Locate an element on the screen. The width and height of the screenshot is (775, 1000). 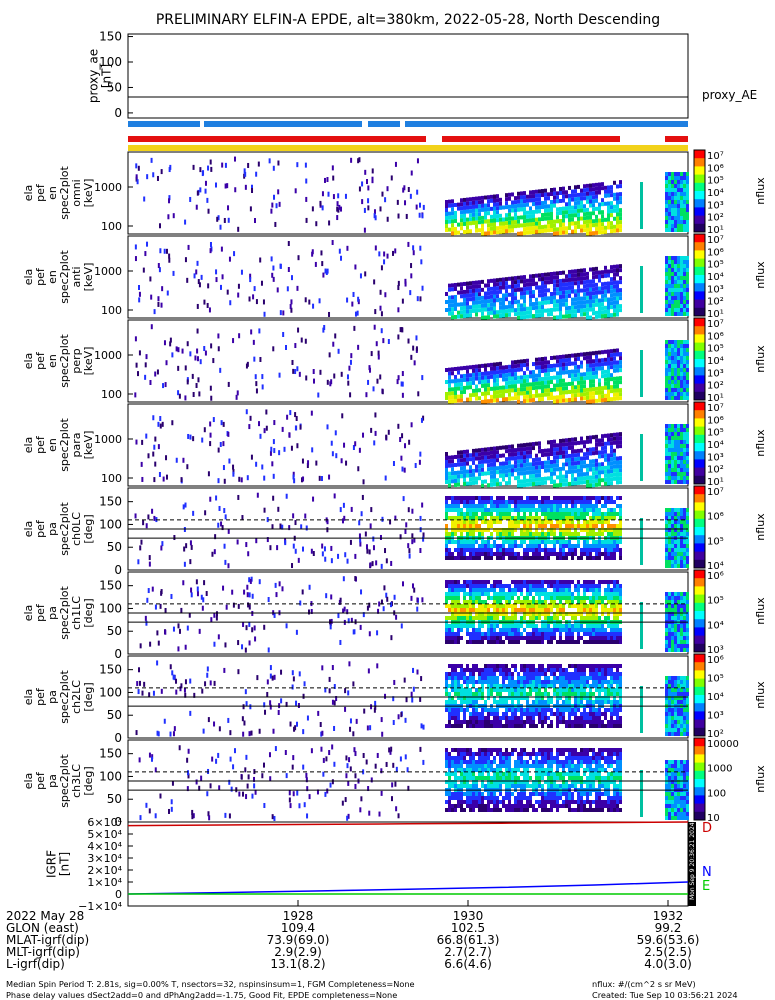
ylabel-line: spec2plot is located at coordinates (64, 529).